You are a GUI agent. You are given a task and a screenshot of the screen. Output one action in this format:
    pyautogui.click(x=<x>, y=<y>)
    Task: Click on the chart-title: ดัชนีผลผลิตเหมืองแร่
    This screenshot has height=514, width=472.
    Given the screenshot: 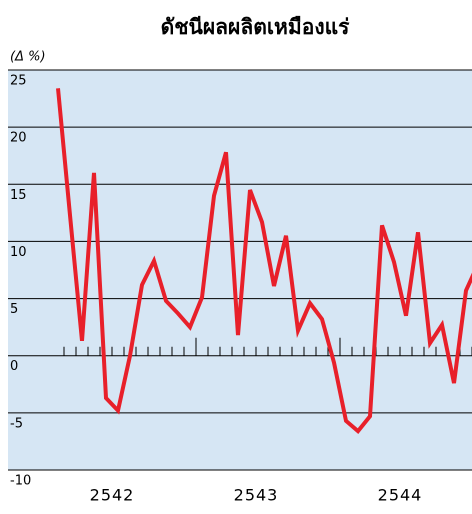 What is the action you would take?
    pyautogui.click(x=255, y=27)
    